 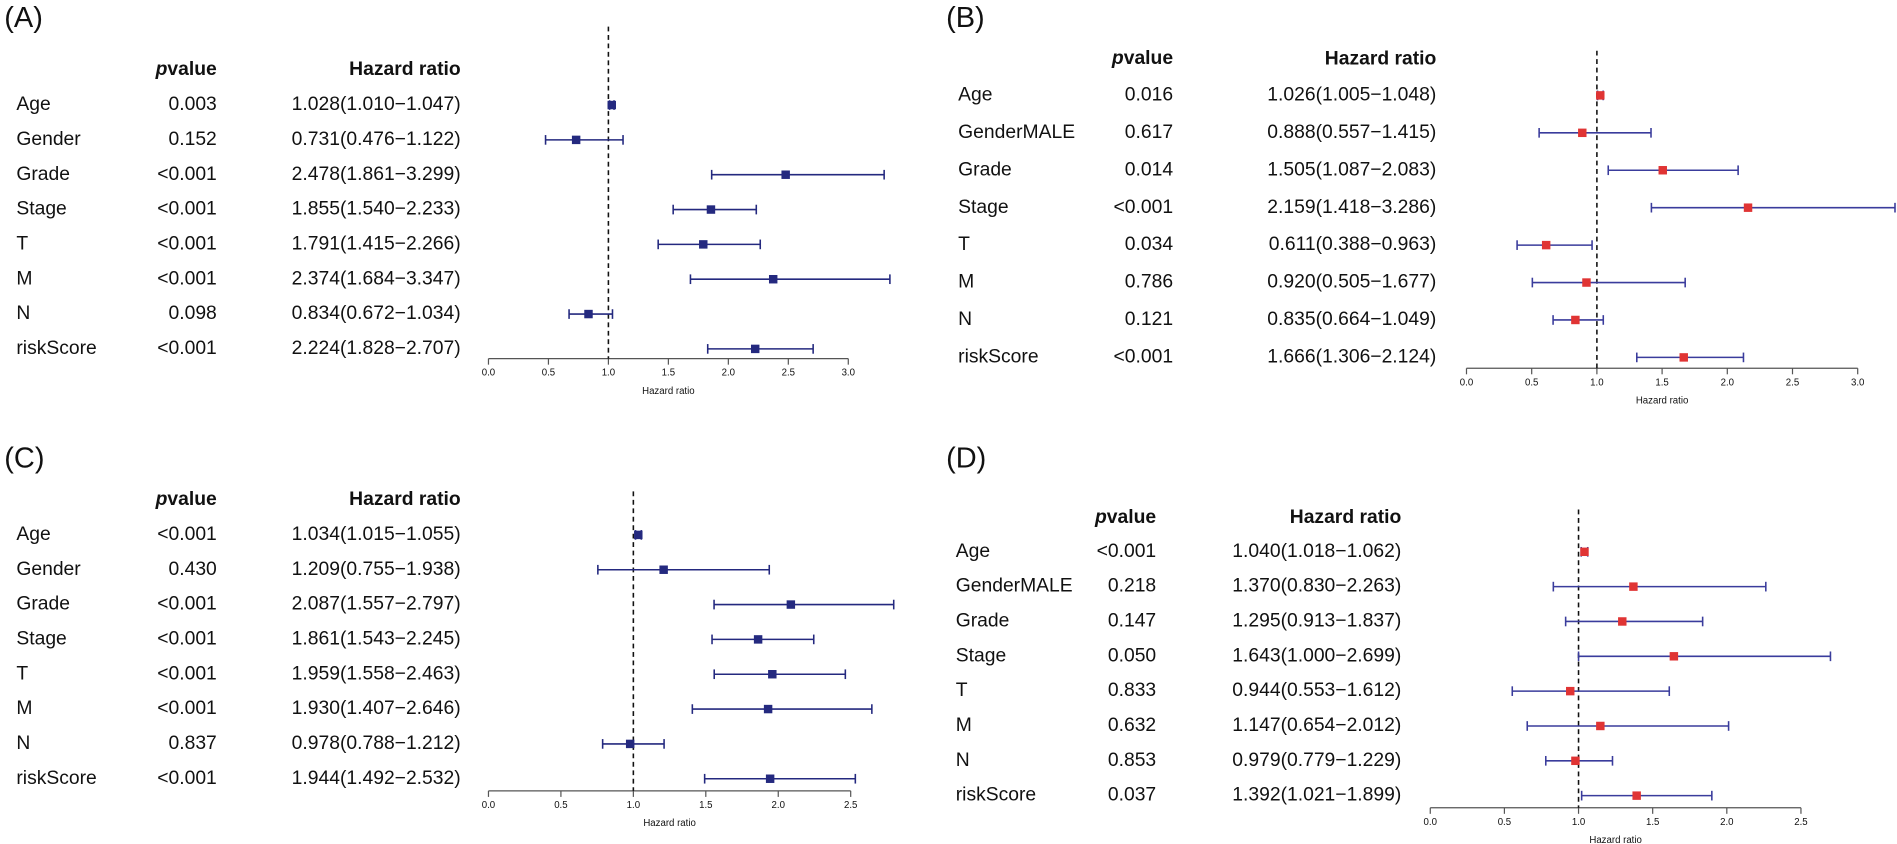 I want to click on panel-label: (D), so click(x=966, y=459).